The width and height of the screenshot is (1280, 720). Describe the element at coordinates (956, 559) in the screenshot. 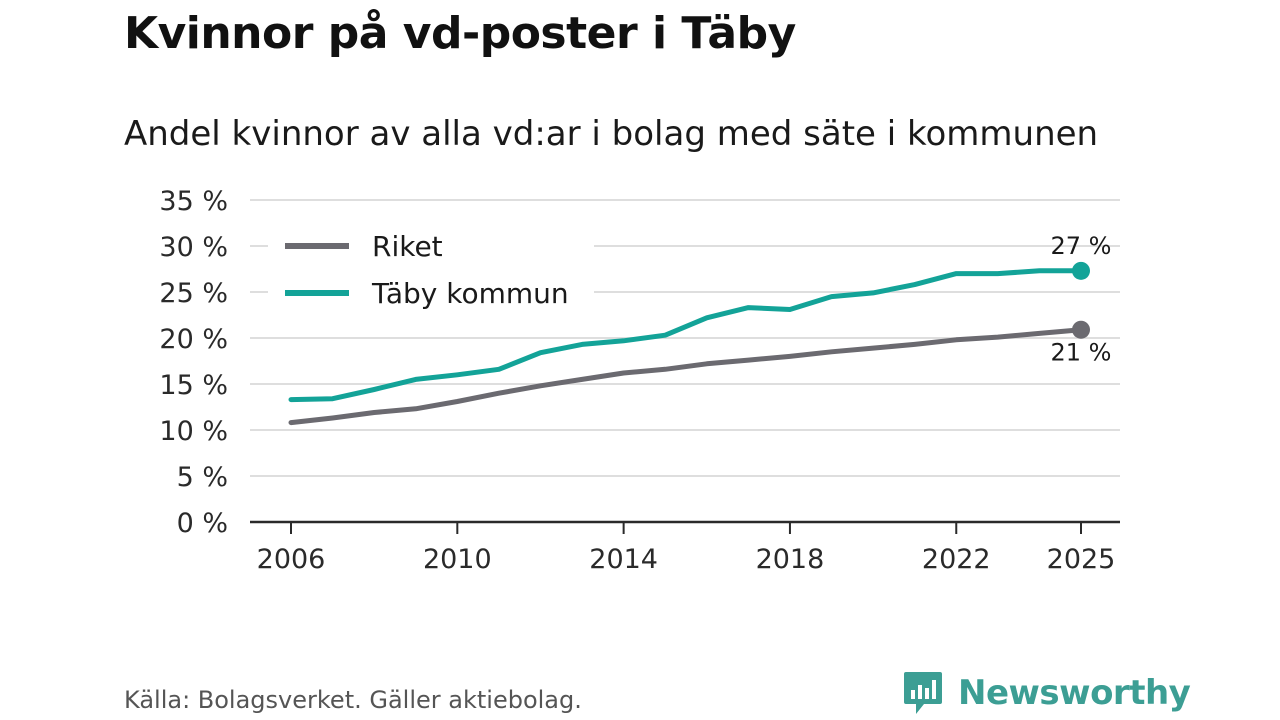

I see `x-tick-label: 2022` at that location.